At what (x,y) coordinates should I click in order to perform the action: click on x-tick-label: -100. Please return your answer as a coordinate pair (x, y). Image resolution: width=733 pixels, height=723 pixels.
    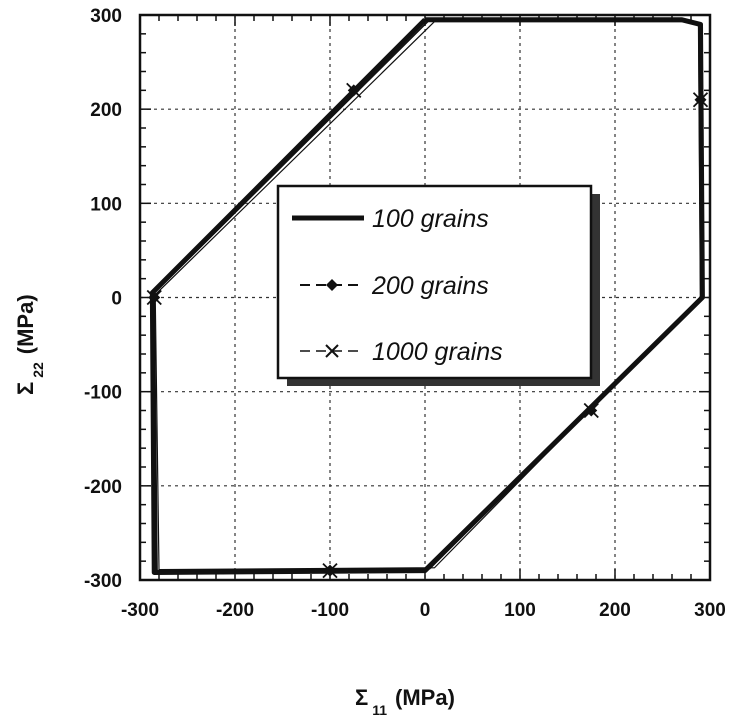
    Looking at the image, I should click on (330, 610).